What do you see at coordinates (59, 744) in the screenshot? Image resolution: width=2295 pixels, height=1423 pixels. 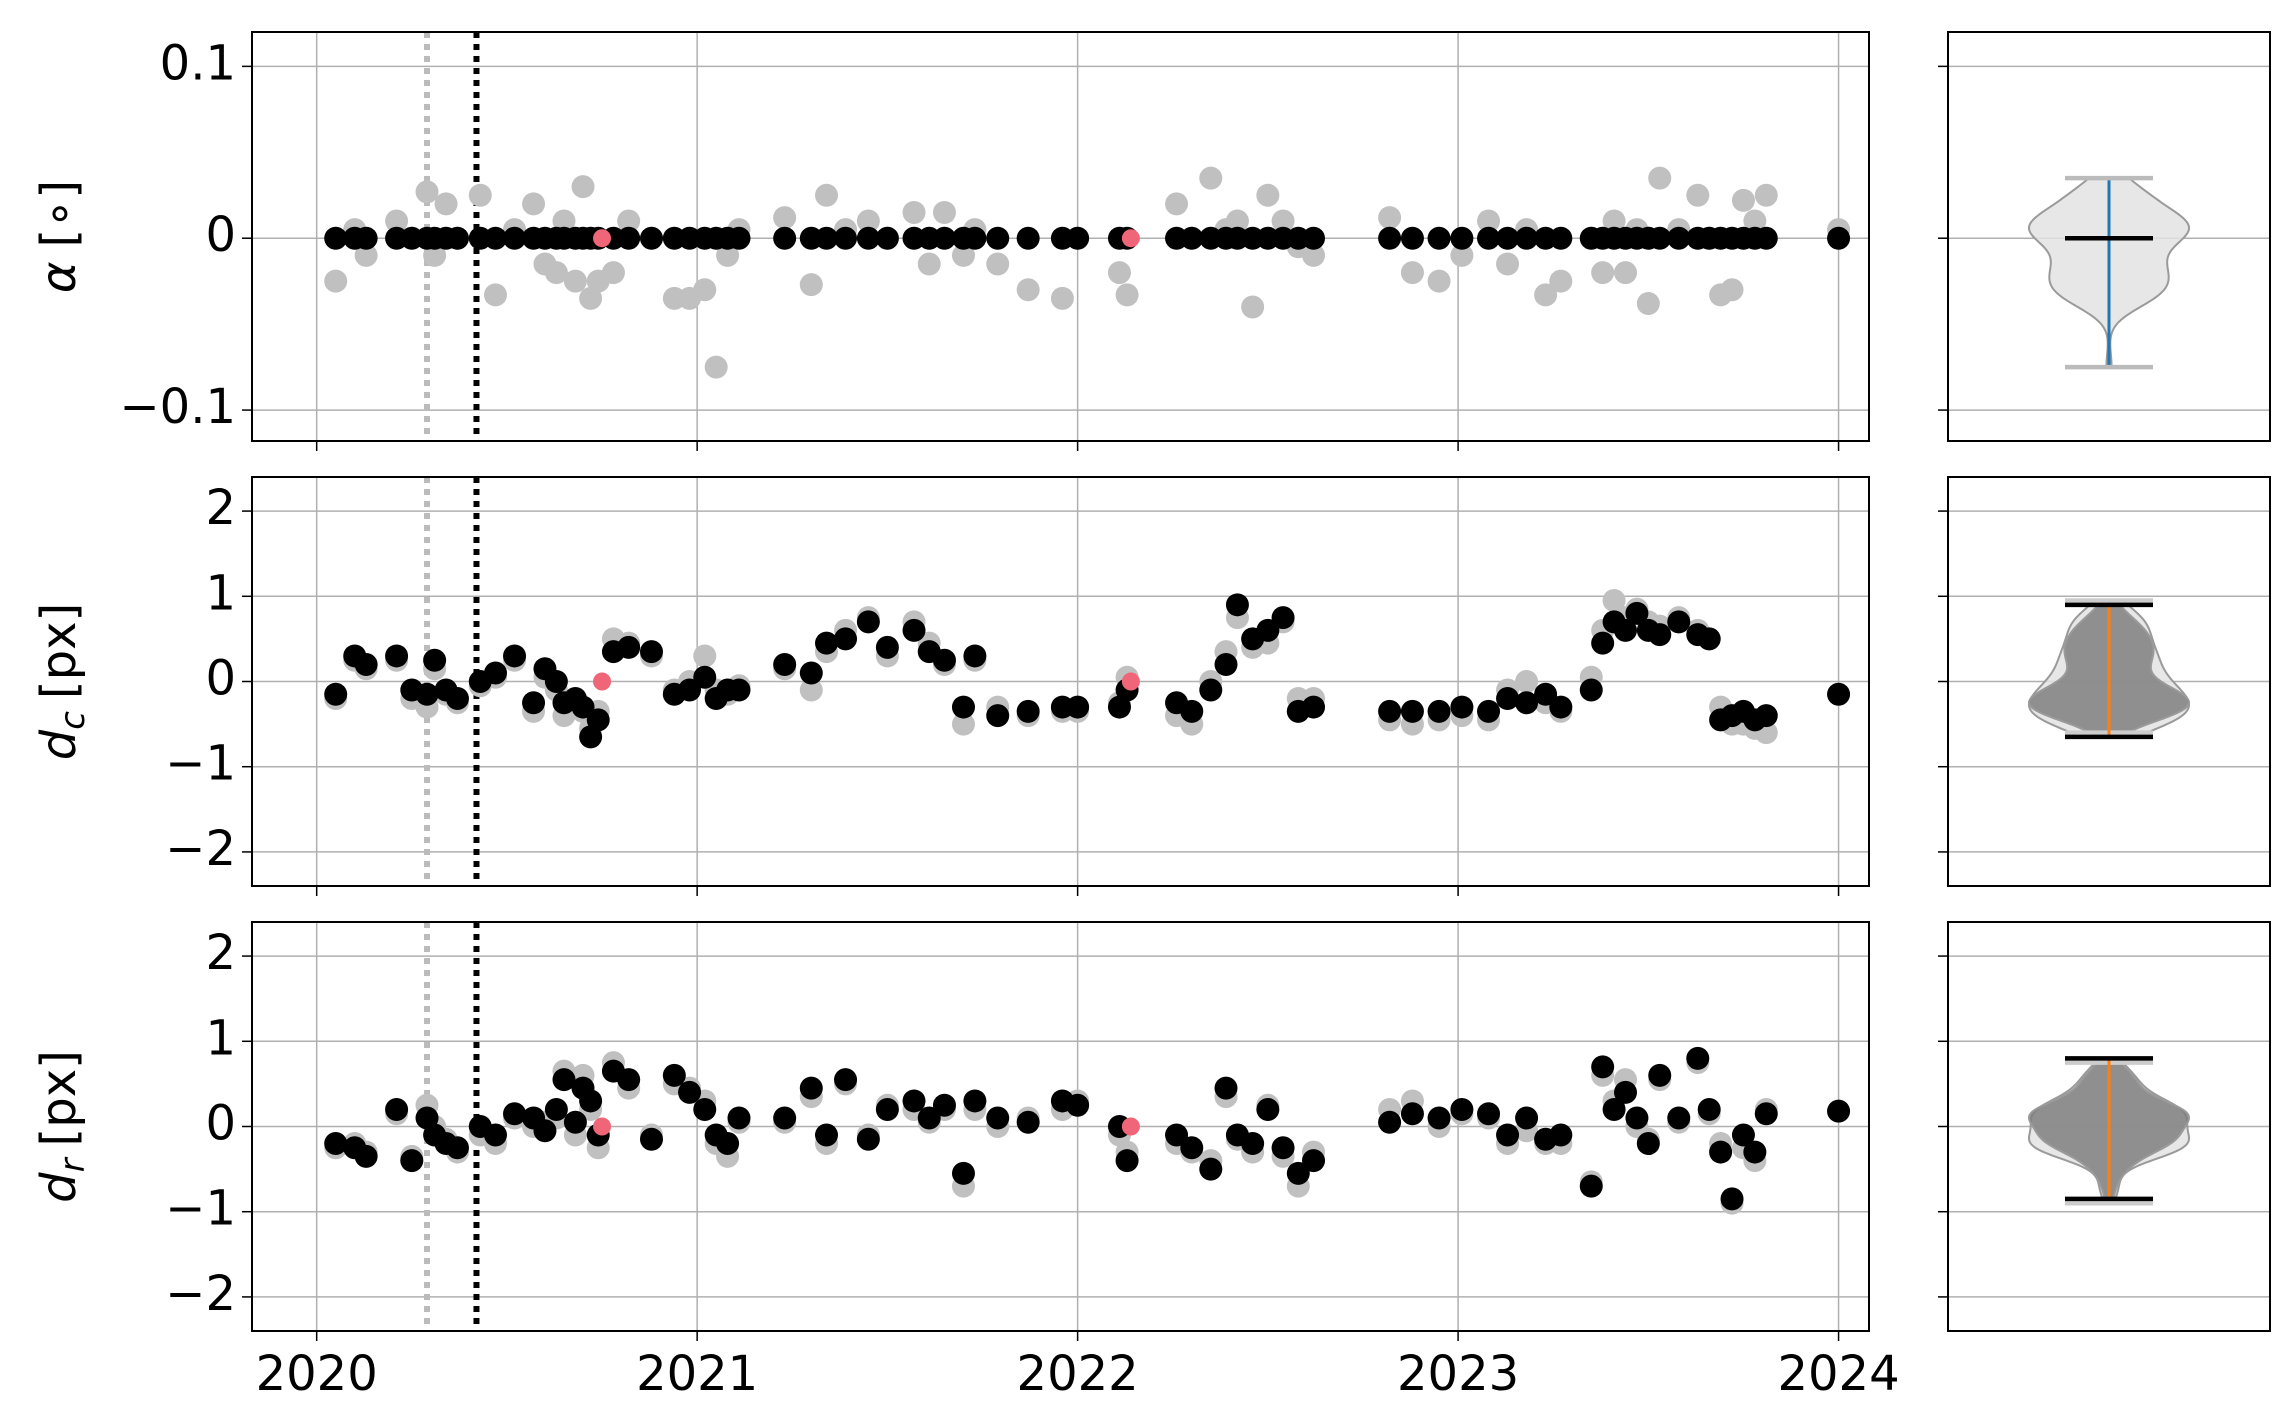 I see `y-label-symbol: d` at bounding box center [59, 744].